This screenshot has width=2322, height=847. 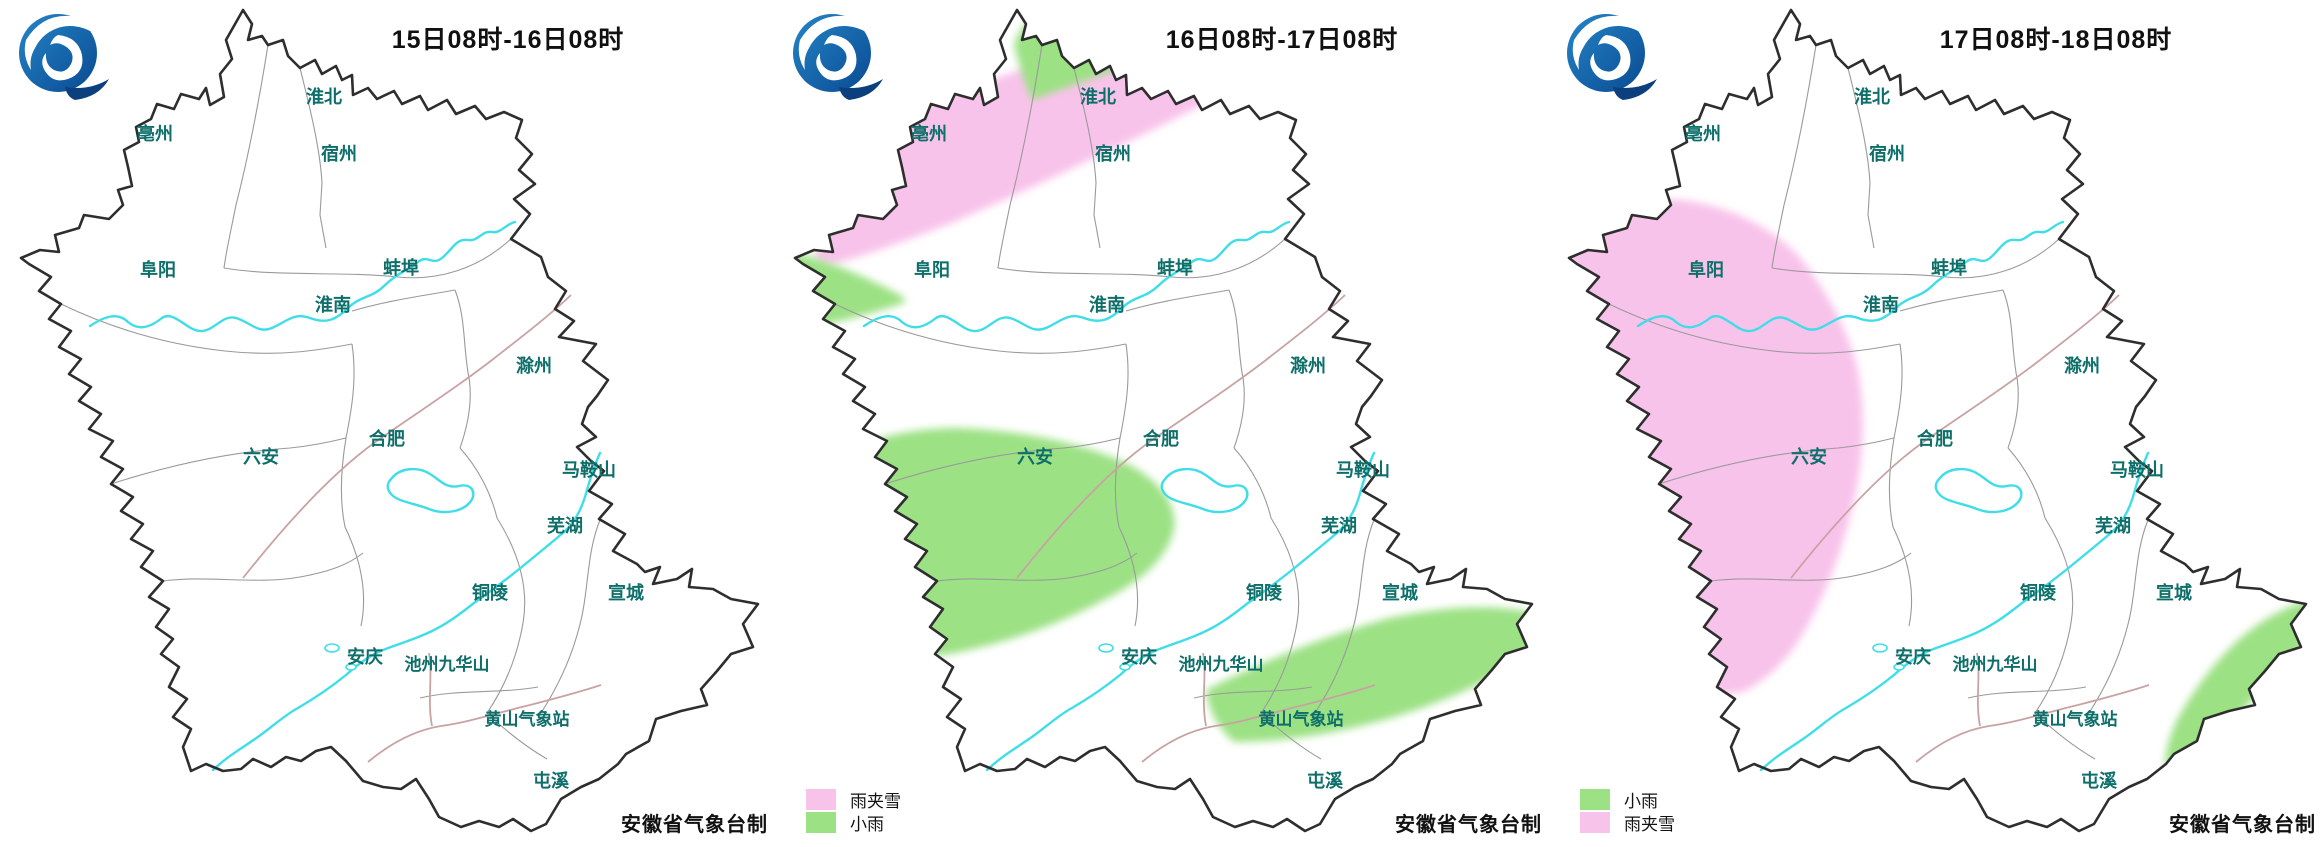 I want to click on panel-title: 15日08时-16日08时, so click(x=508, y=40).